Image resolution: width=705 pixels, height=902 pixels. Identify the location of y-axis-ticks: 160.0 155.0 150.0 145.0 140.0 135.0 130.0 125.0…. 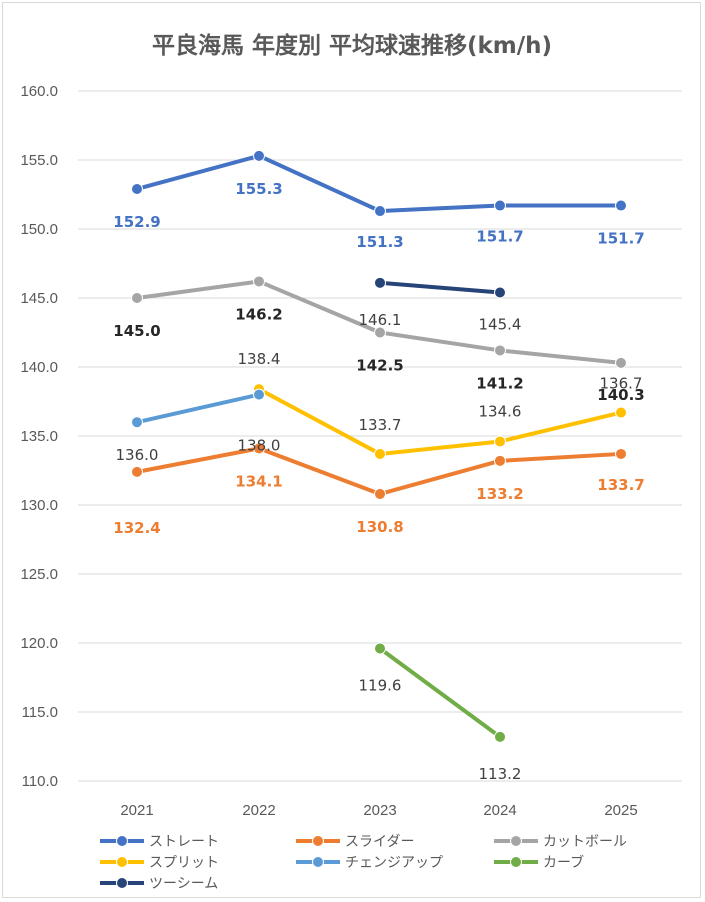
(39, 436).